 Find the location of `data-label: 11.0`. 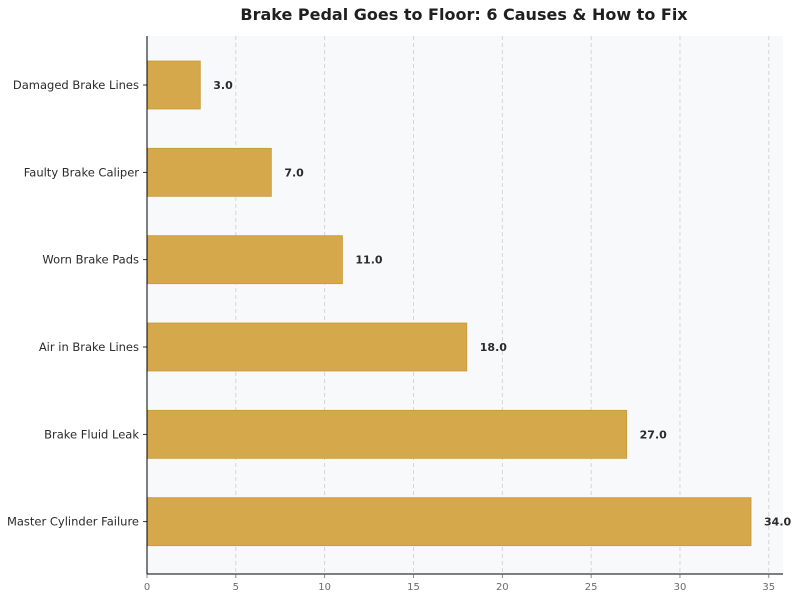

data-label: 11.0 is located at coordinates (368, 260).